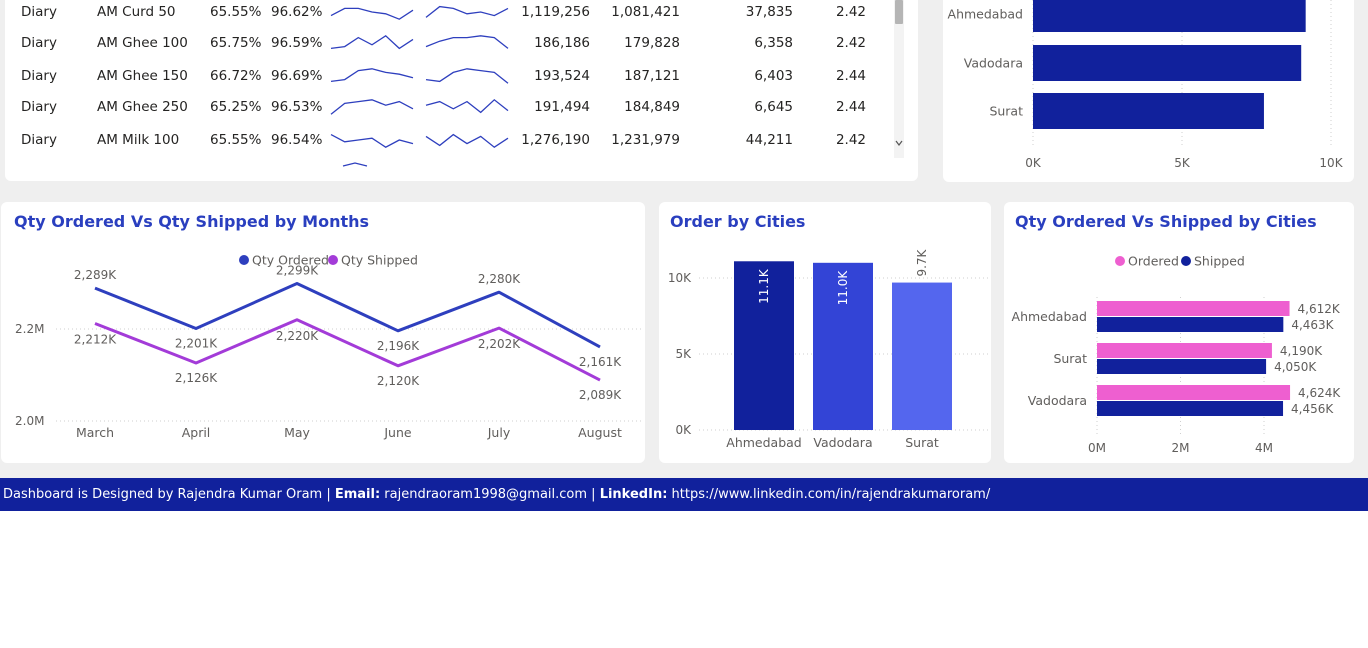 The width and height of the screenshot is (1368, 648). Describe the element at coordinates (347, 315) in the screenshot. I see `series-line` at that location.